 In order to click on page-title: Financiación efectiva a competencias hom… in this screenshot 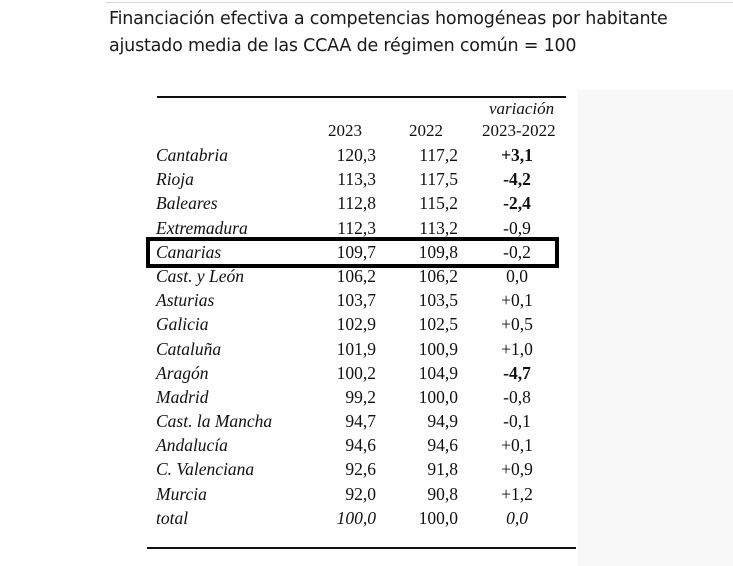, I will do `click(421, 33)`.